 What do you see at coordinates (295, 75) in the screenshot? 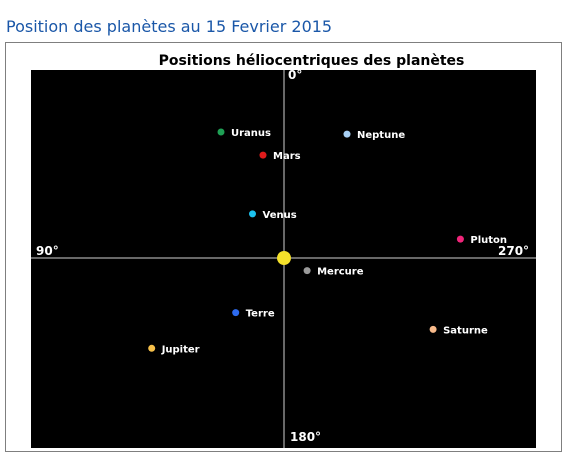
I see `axis-label-top: 0°` at bounding box center [295, 75].